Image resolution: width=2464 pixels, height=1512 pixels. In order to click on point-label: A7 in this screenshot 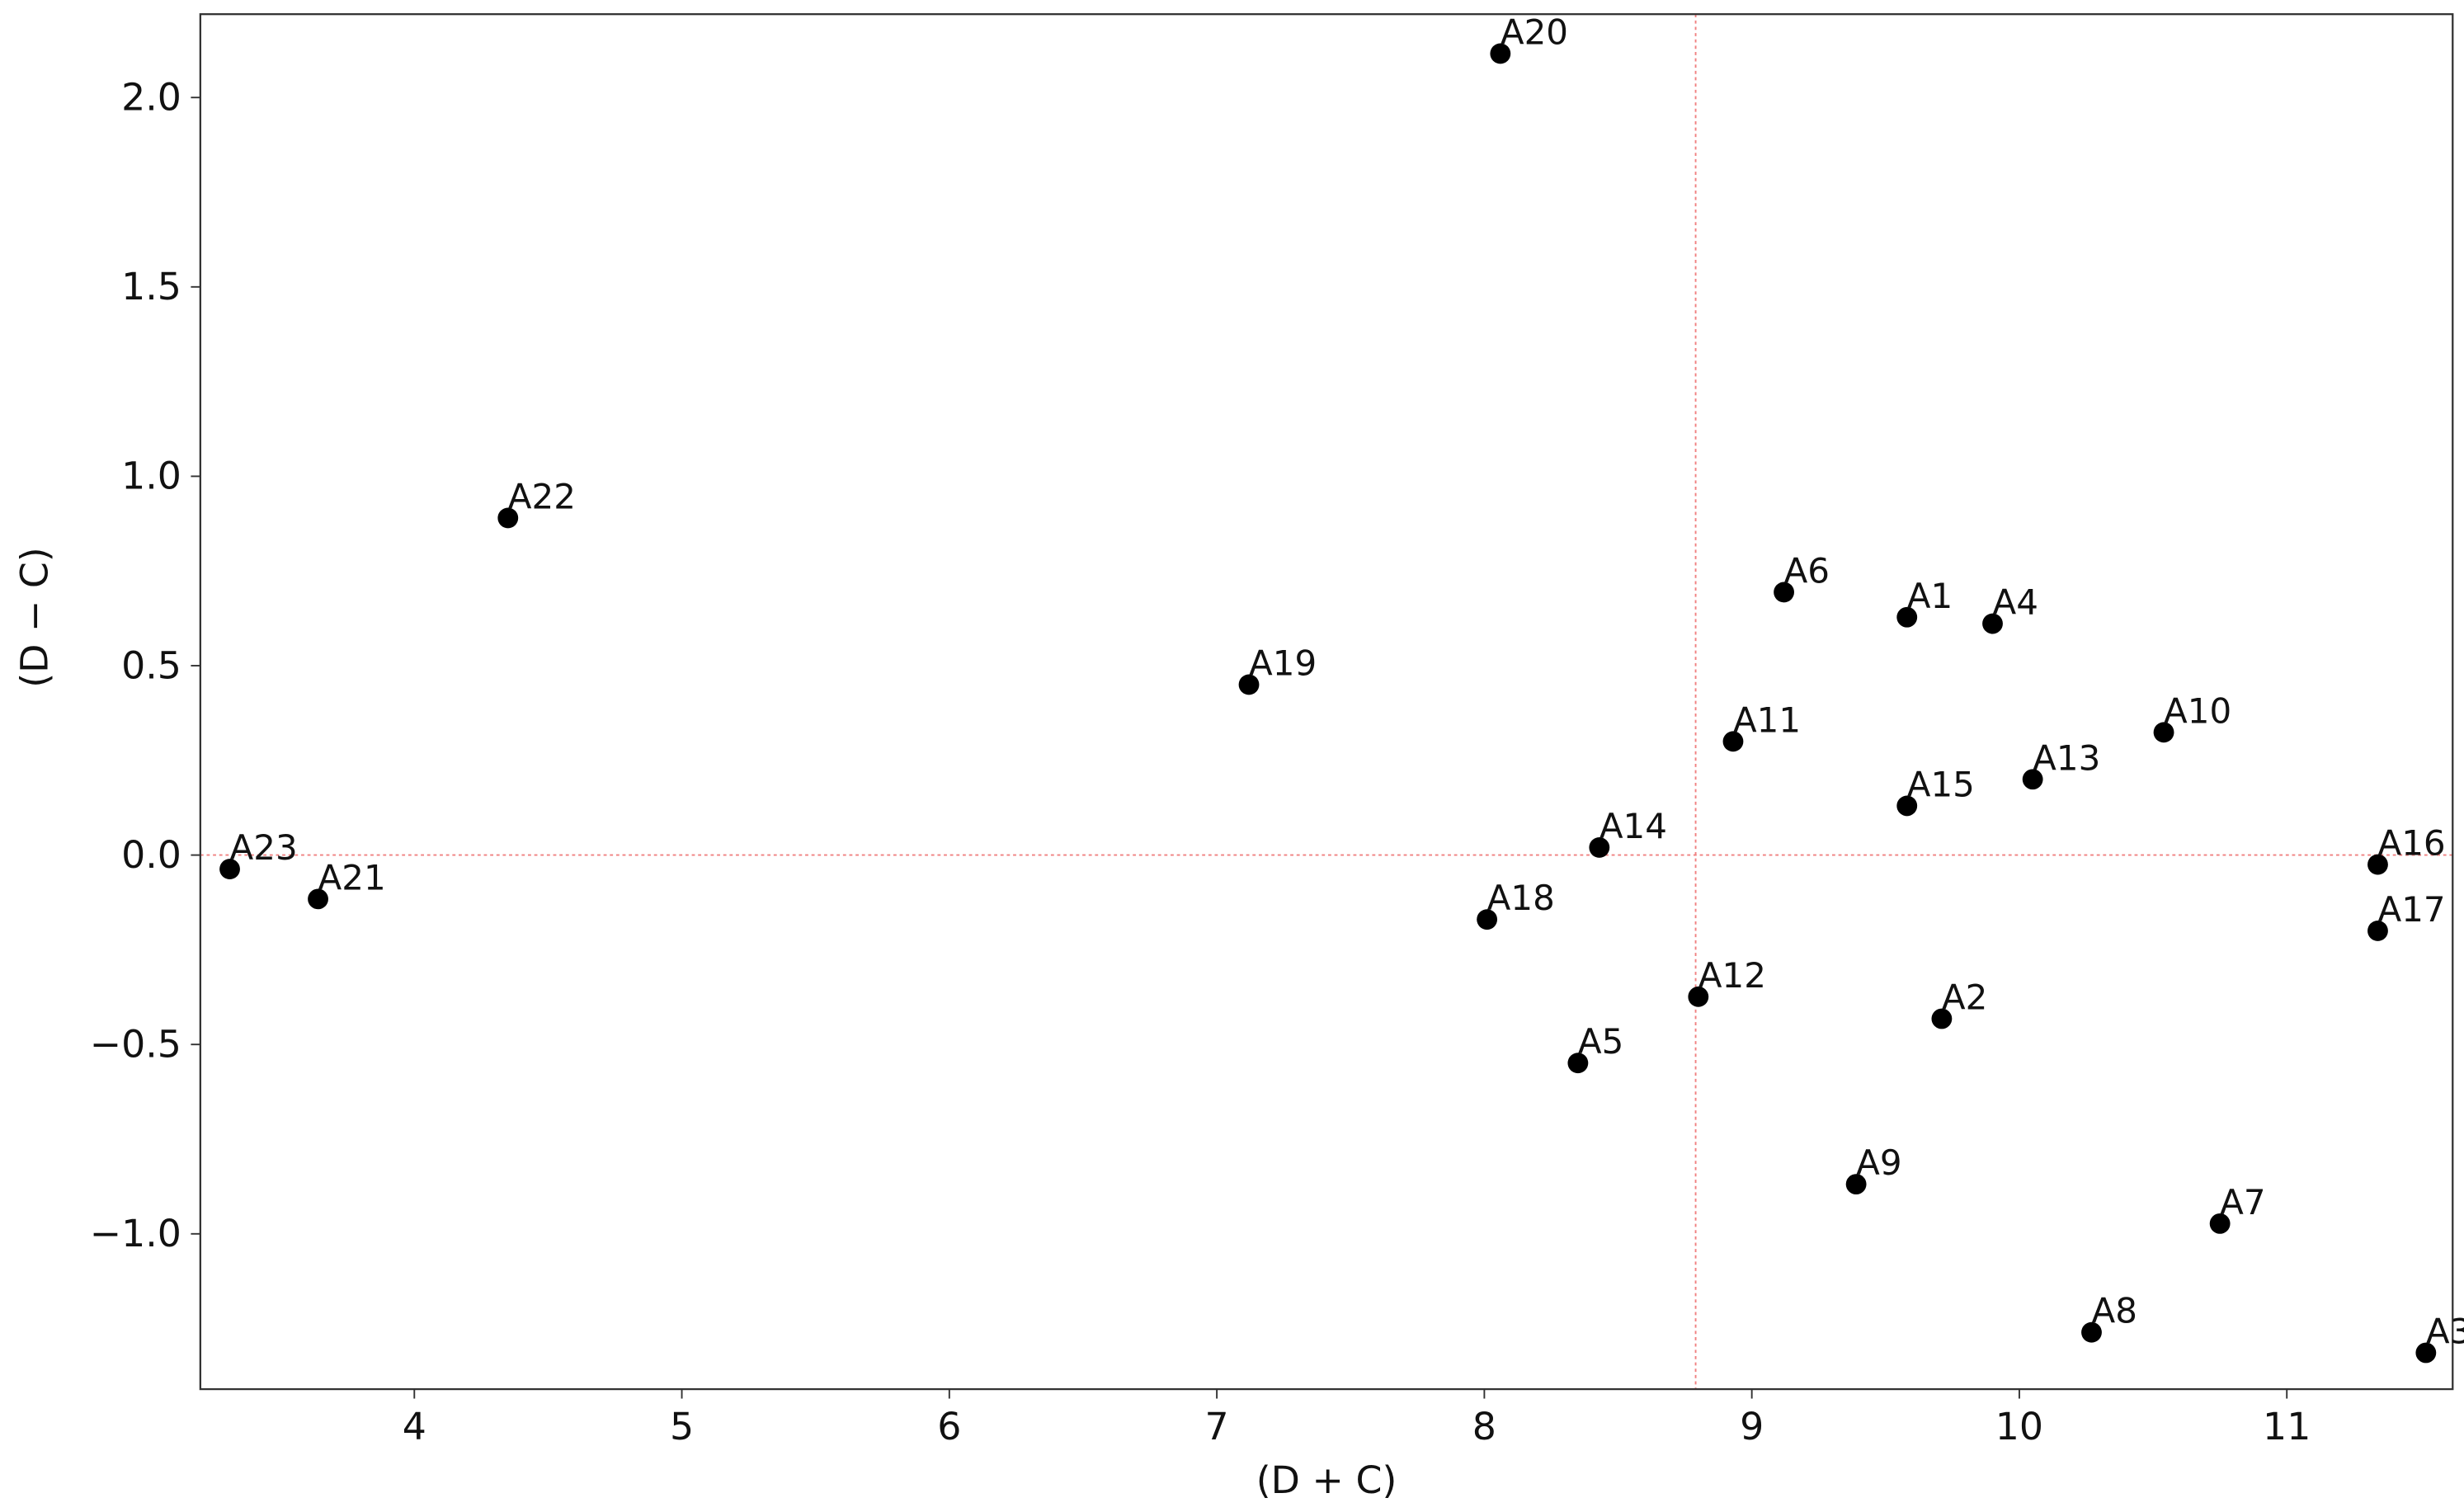, I will do `click(2242, 1202)`.